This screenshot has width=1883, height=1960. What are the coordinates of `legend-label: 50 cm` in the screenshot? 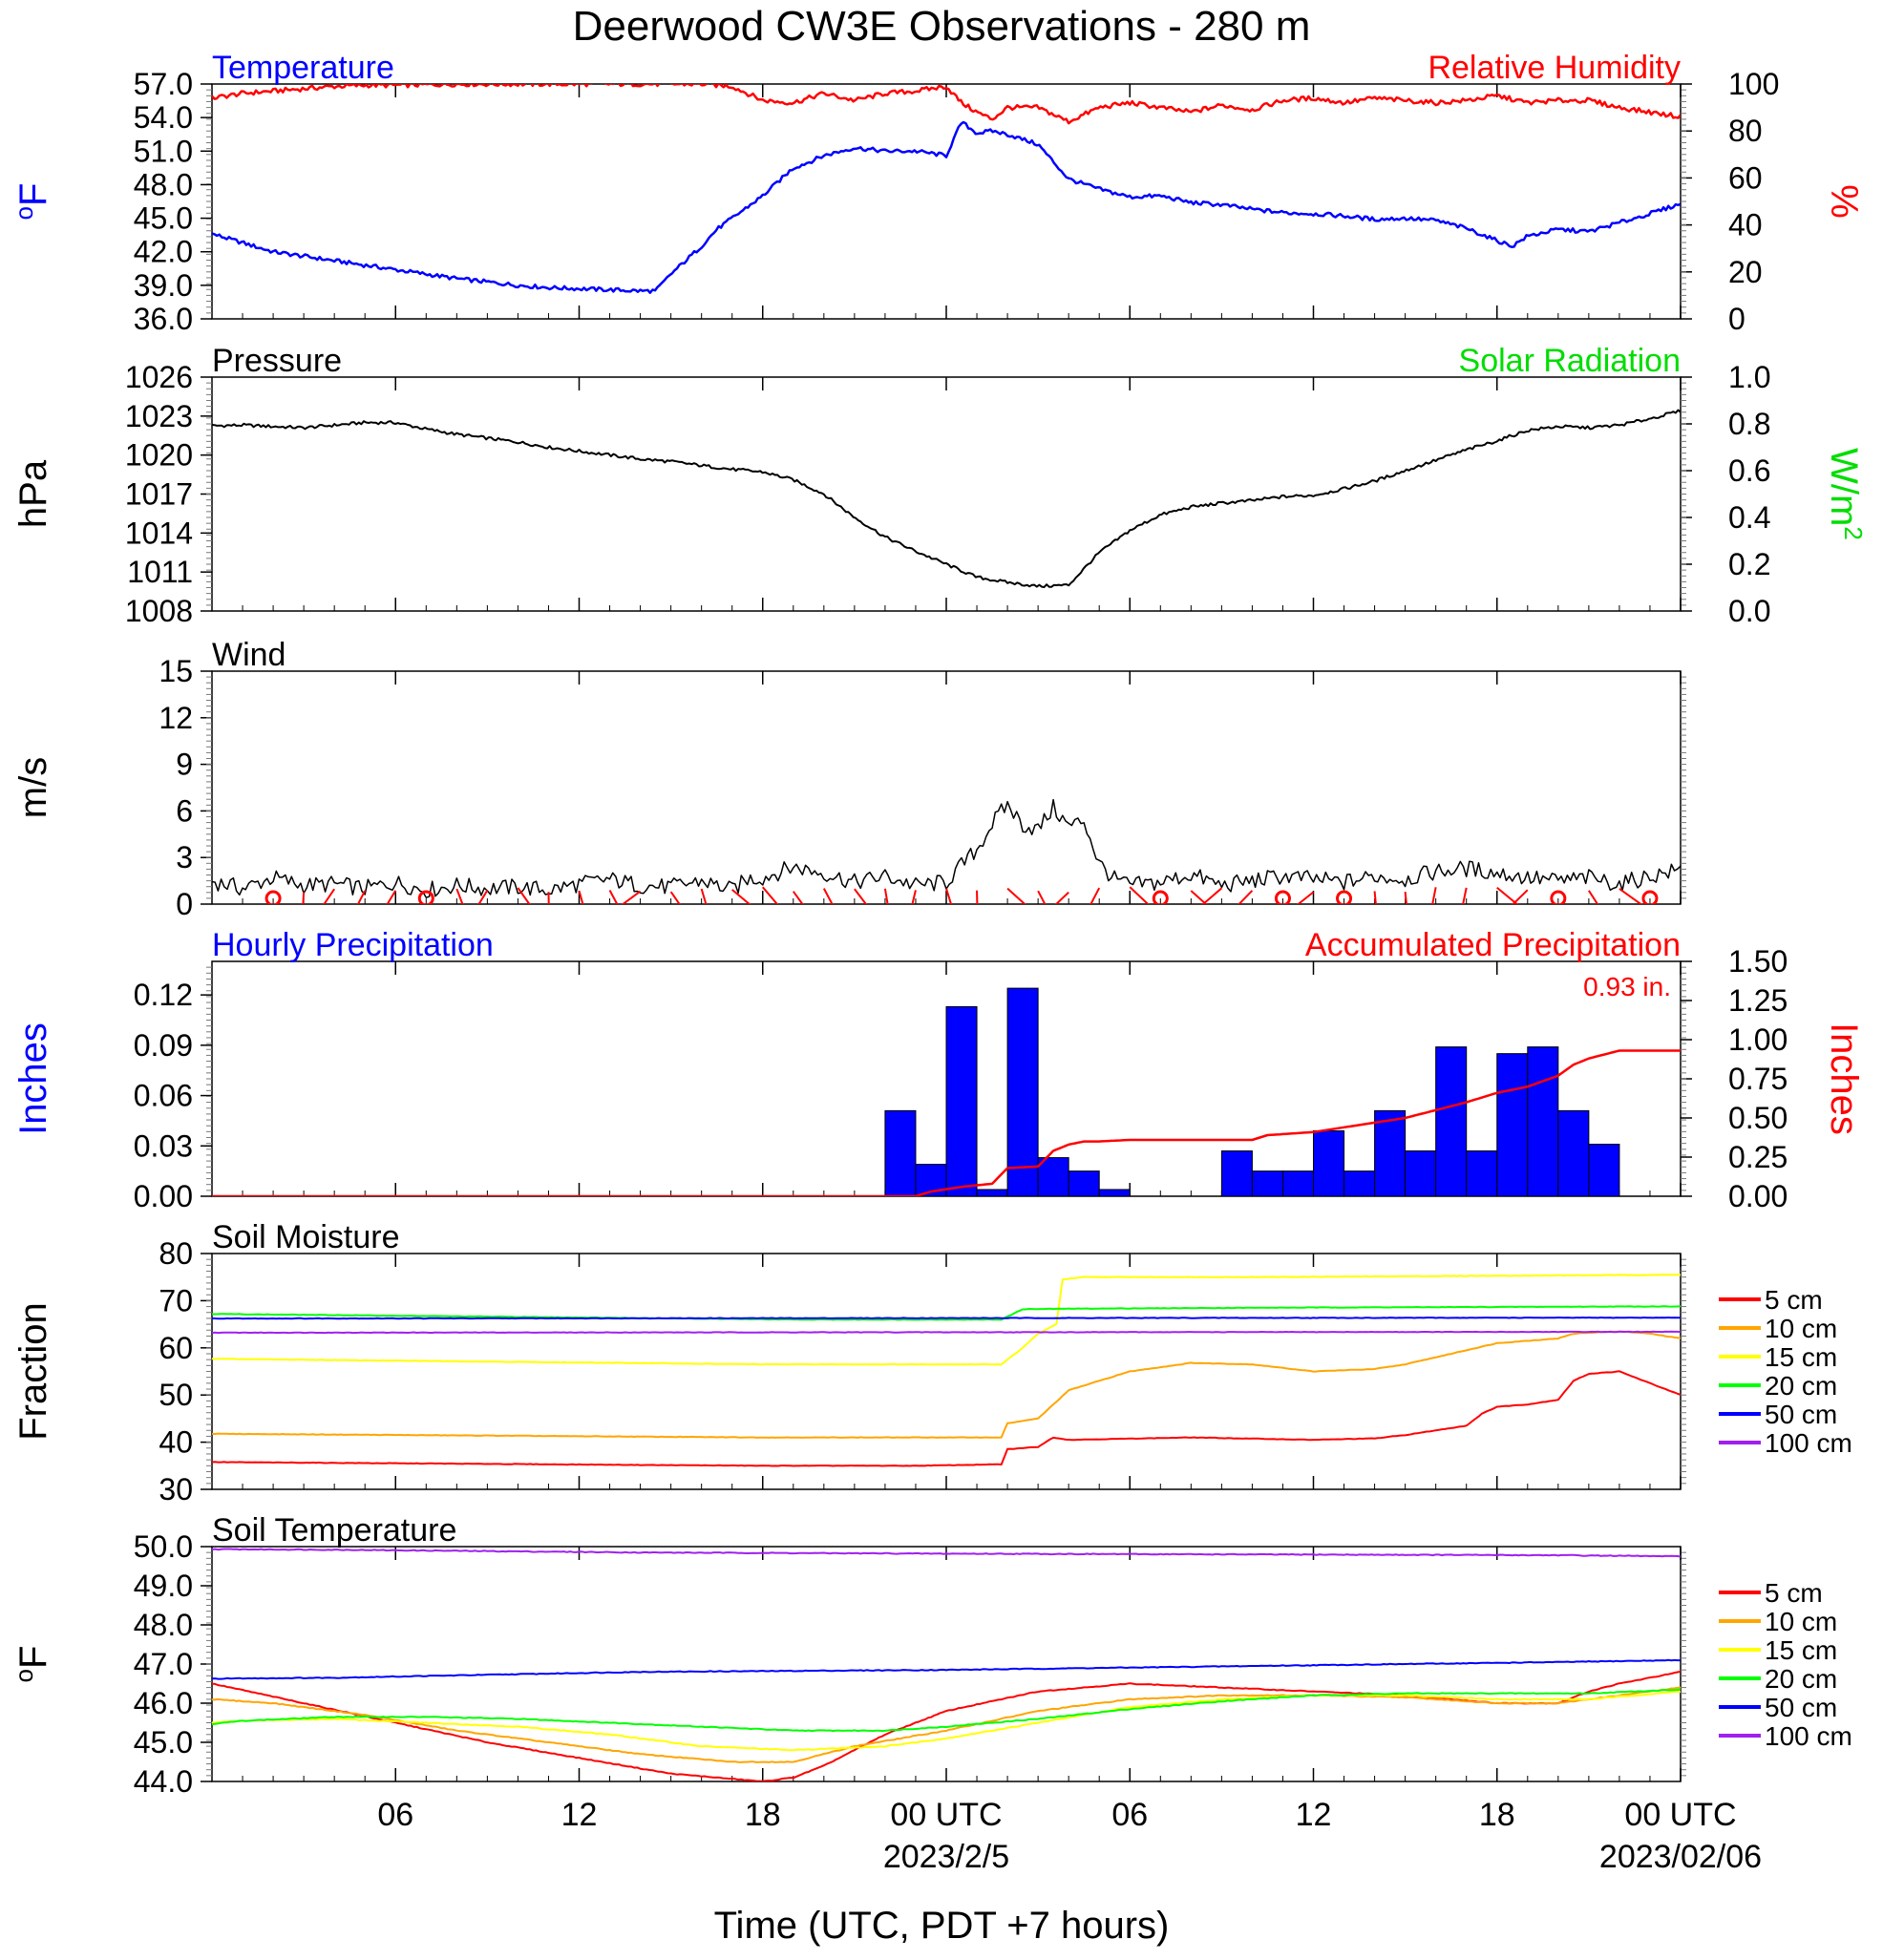 It's located at (1801, 1414).